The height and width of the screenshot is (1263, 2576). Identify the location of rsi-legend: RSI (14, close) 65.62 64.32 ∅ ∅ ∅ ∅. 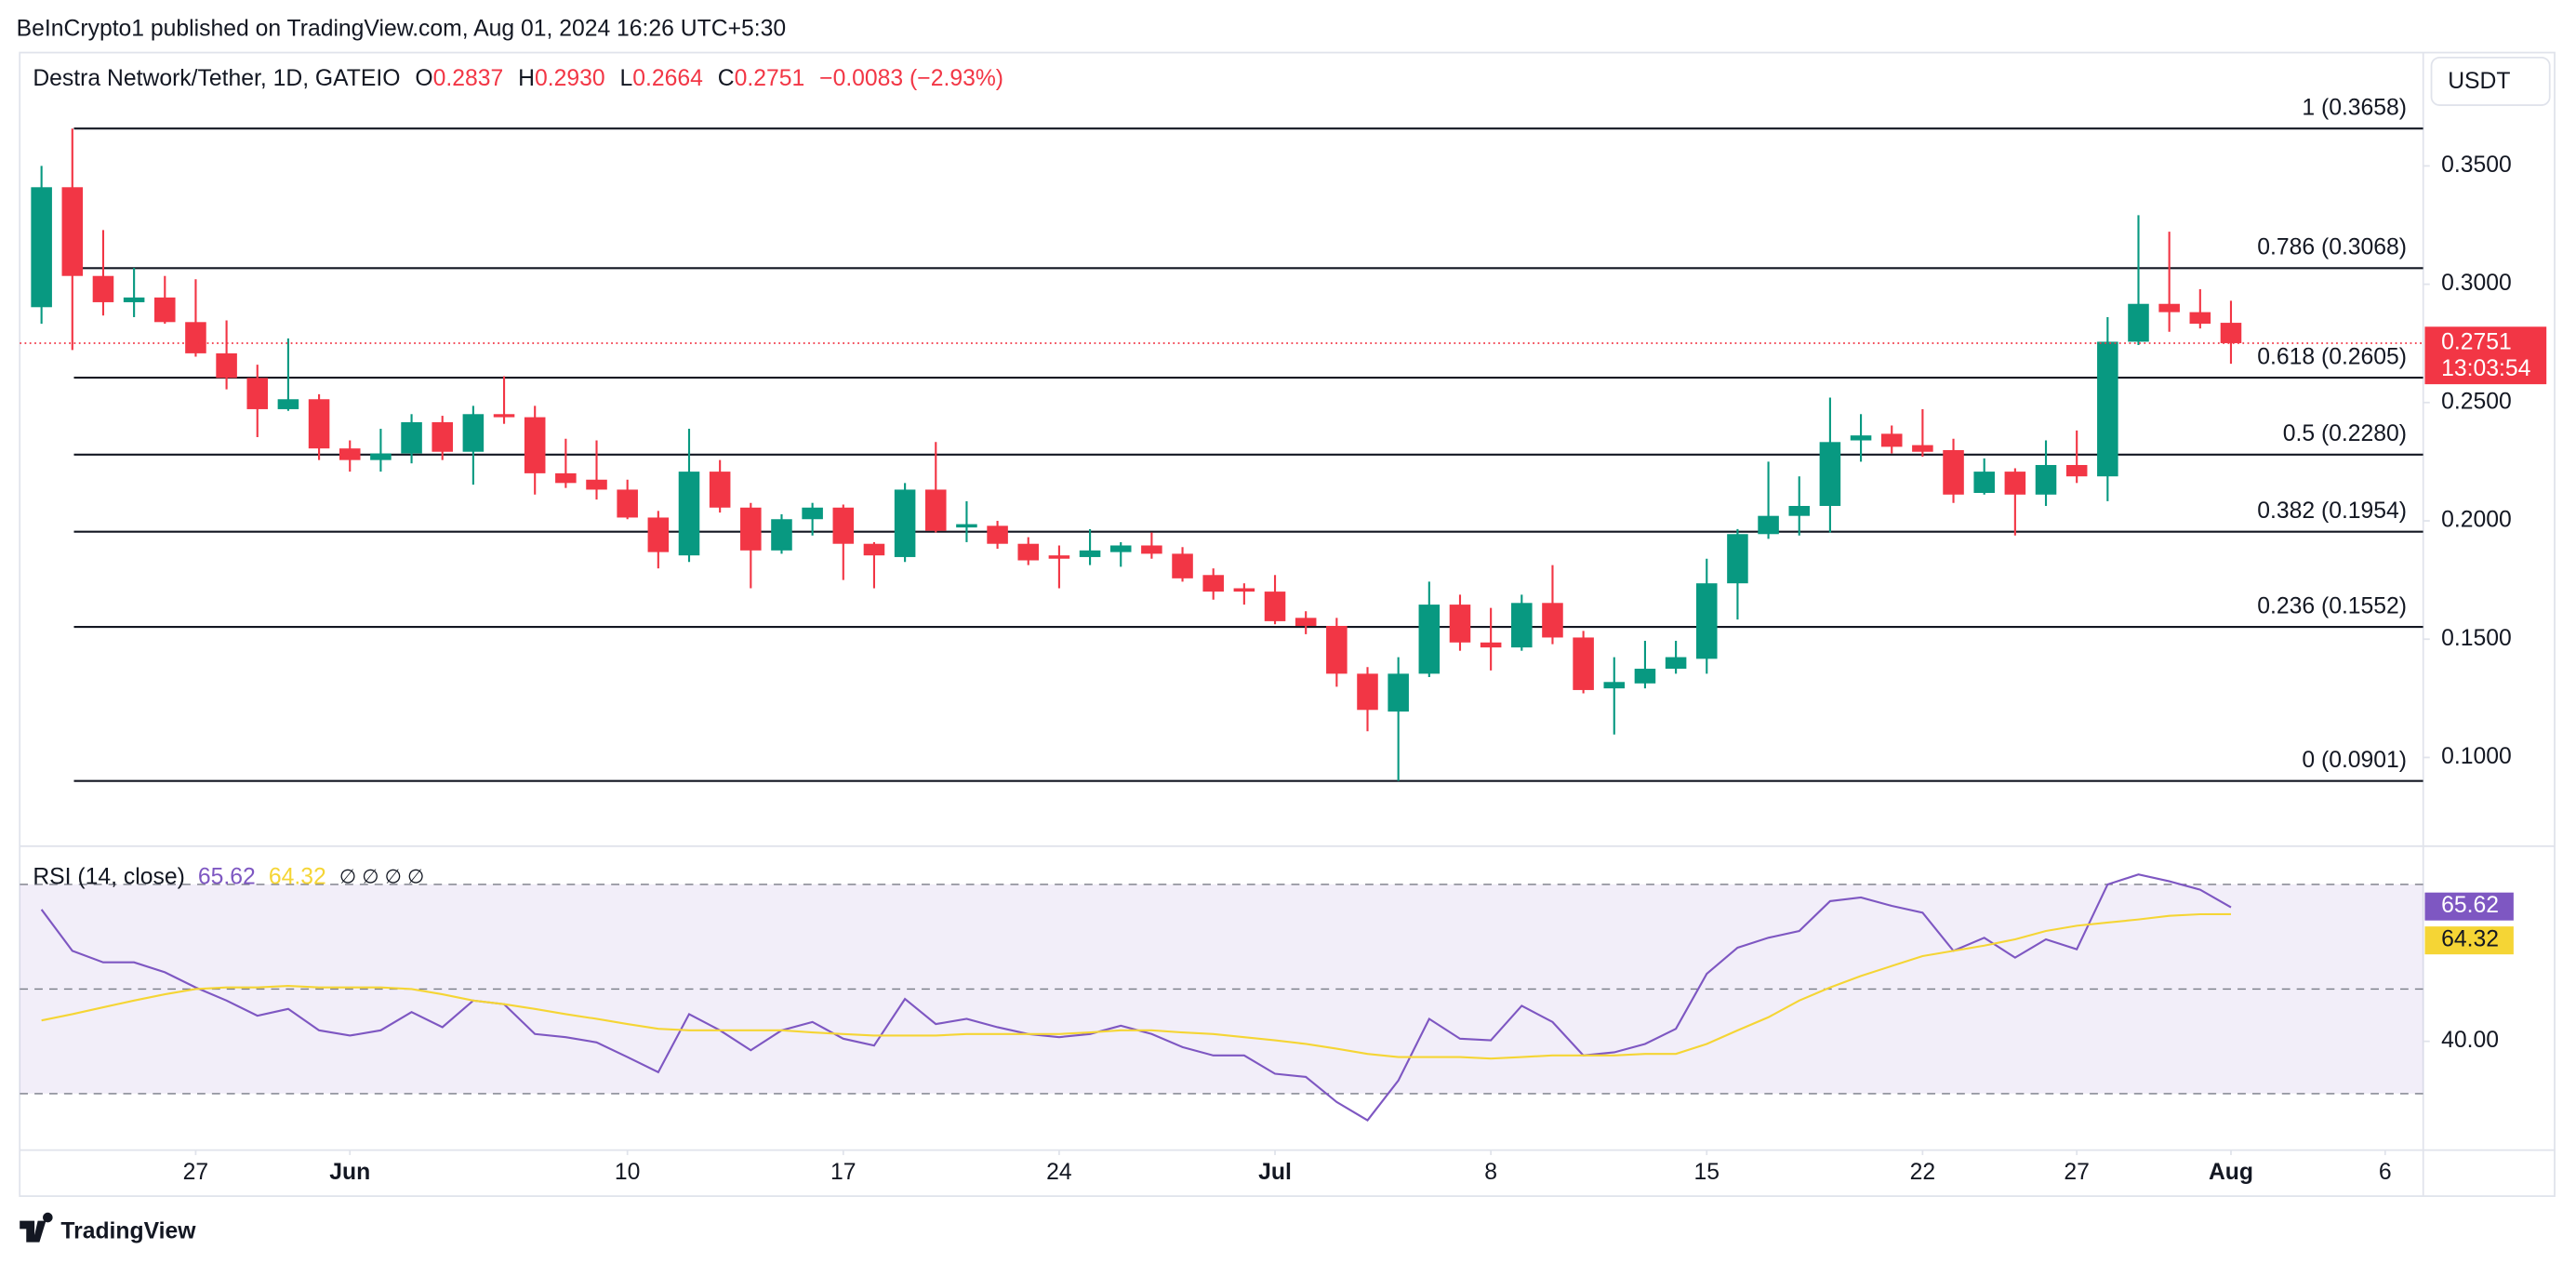
(228, 877).